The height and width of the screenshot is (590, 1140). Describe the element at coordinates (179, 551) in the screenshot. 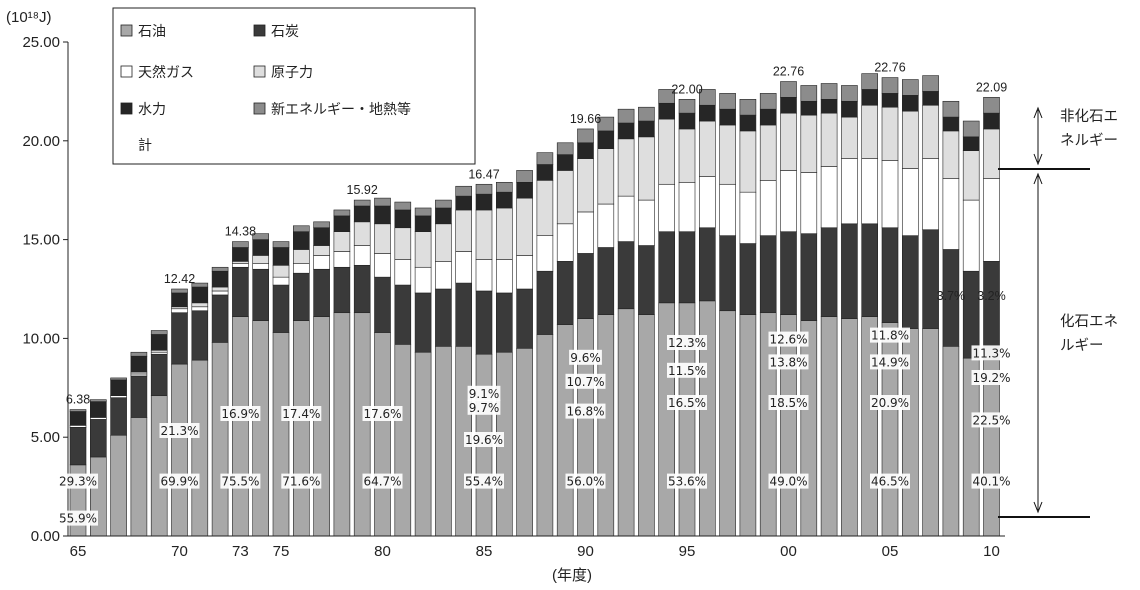

I see `x-tick-label: 70` at that location.